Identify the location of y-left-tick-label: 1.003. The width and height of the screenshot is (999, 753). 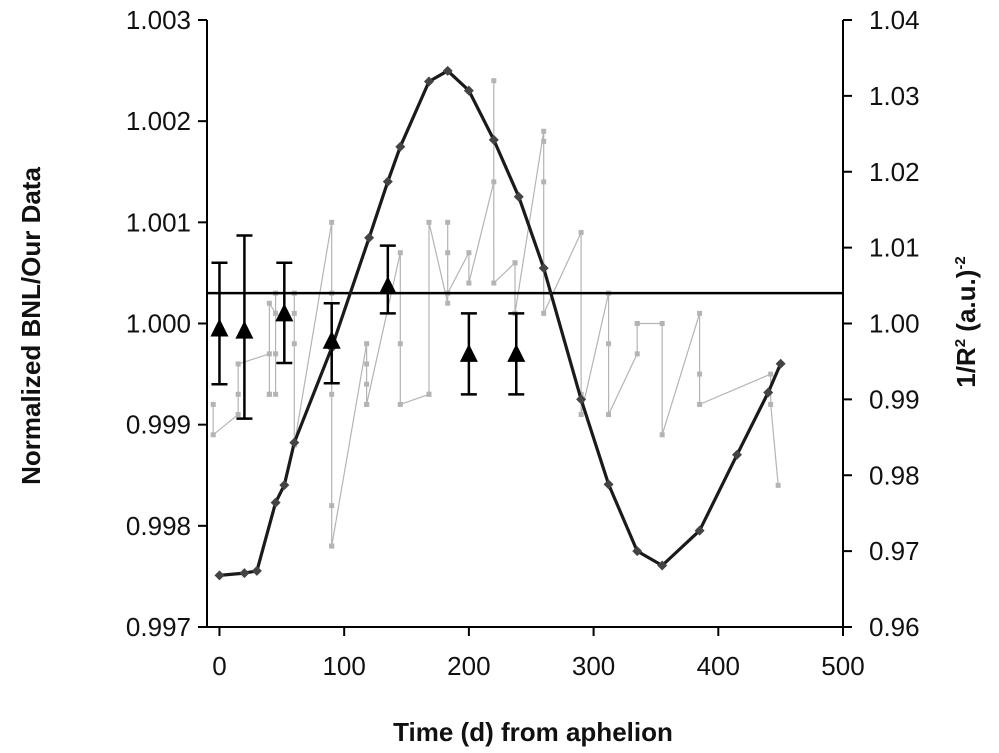
(158, 20).